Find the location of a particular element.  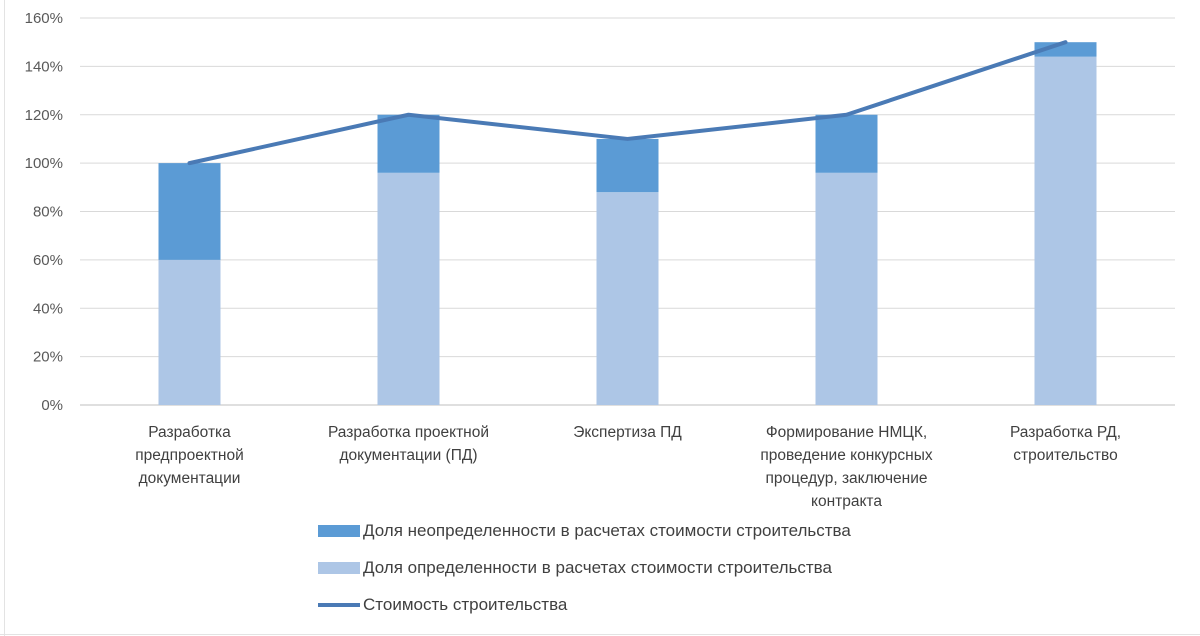

bottom-border is located at coordinates (600, 634).